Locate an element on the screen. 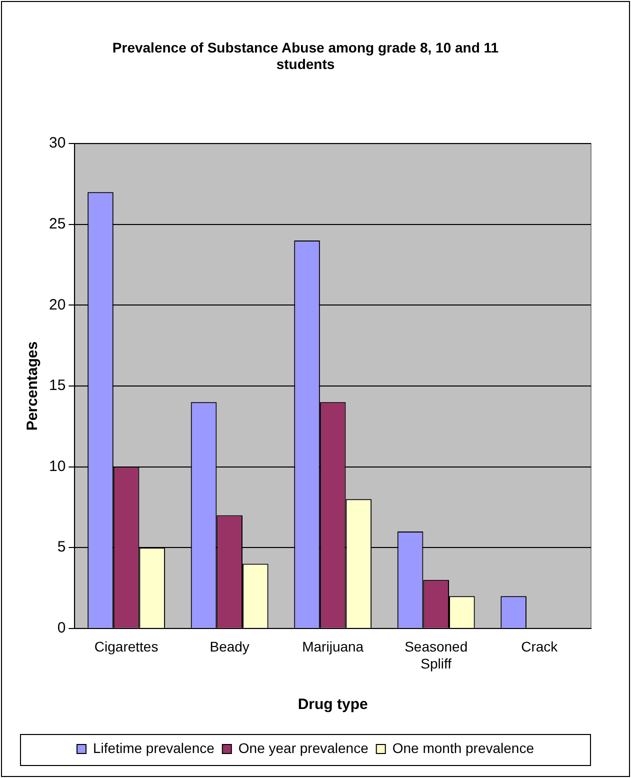 This screenshot has height=778, width=631. y-tick-label: 0 is located at coordinates (61, 628).